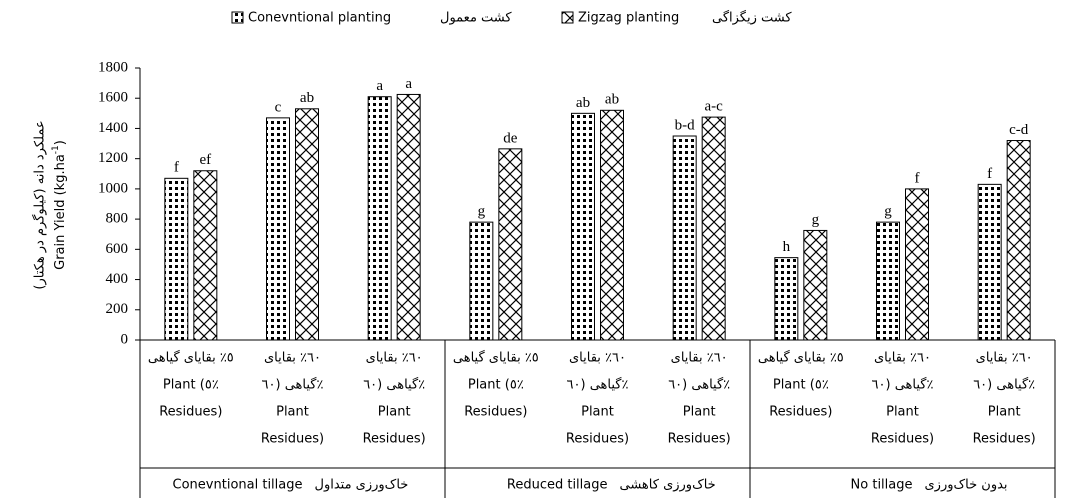 This screenshot has height=498, width=1070. What do you see at coordinates (510, 138) in the screenshot?
I see `bar-letter: de` at bounding box center [510, 138].